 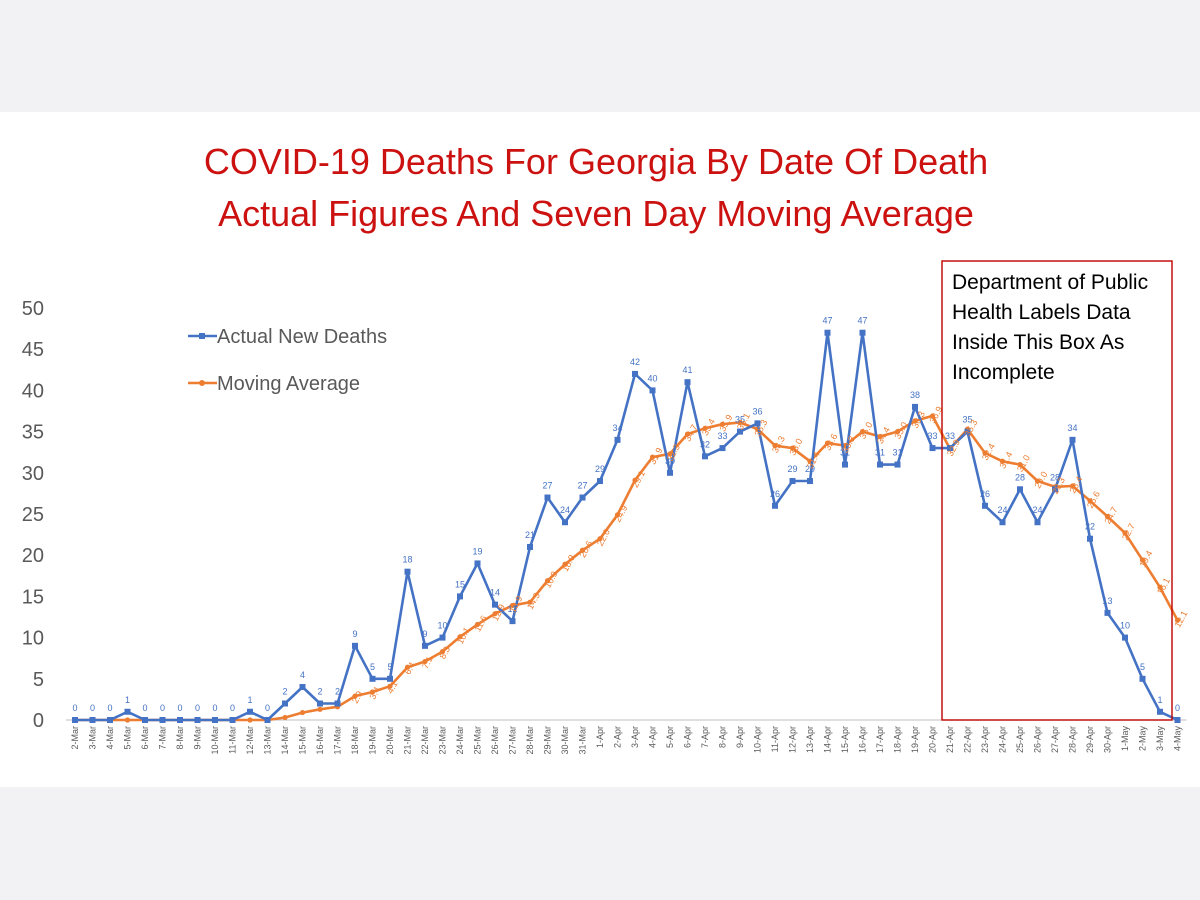 What do you see at coordinates (635, 737) in the screenshot?
I see `x-tick-label: 3-Apr` at bounding box center [635, 737].